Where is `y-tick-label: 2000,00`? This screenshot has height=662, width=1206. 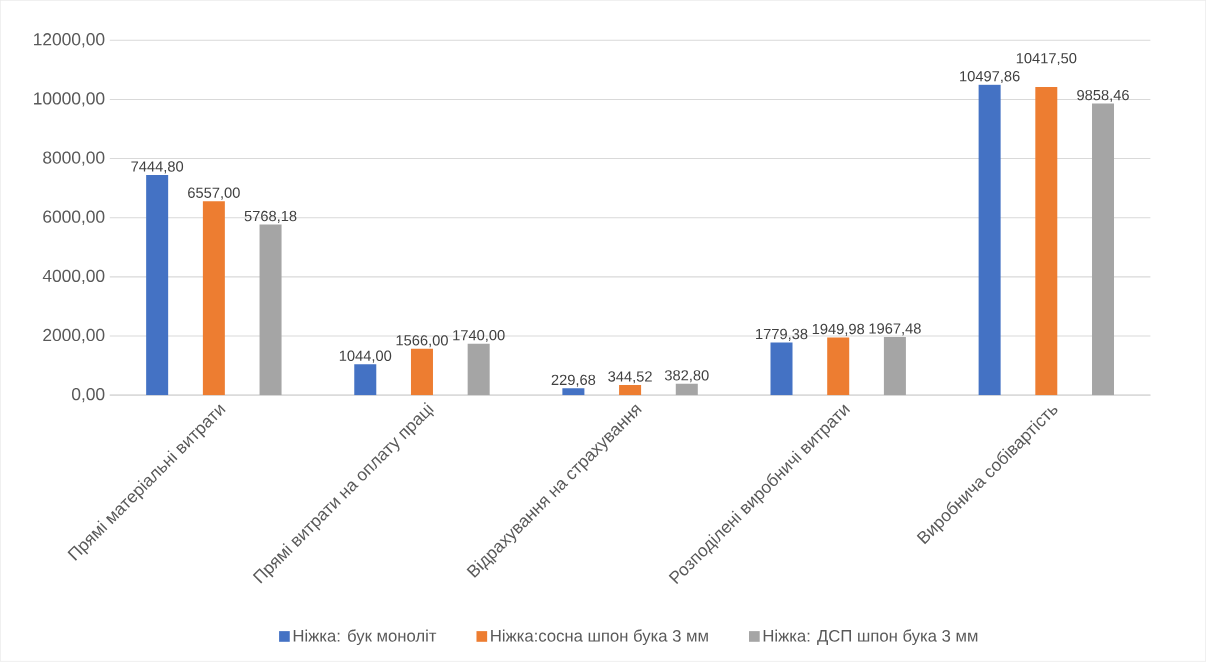
y-tick-label: 2000,00 is located at coordinates (74, 336).